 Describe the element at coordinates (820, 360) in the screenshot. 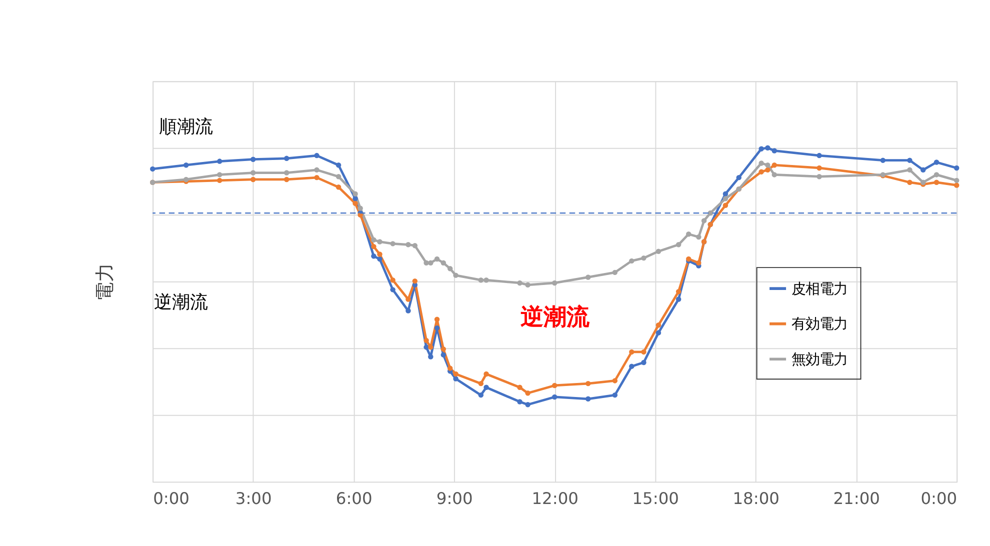

I see `legend-label: 無効電力` at that location.